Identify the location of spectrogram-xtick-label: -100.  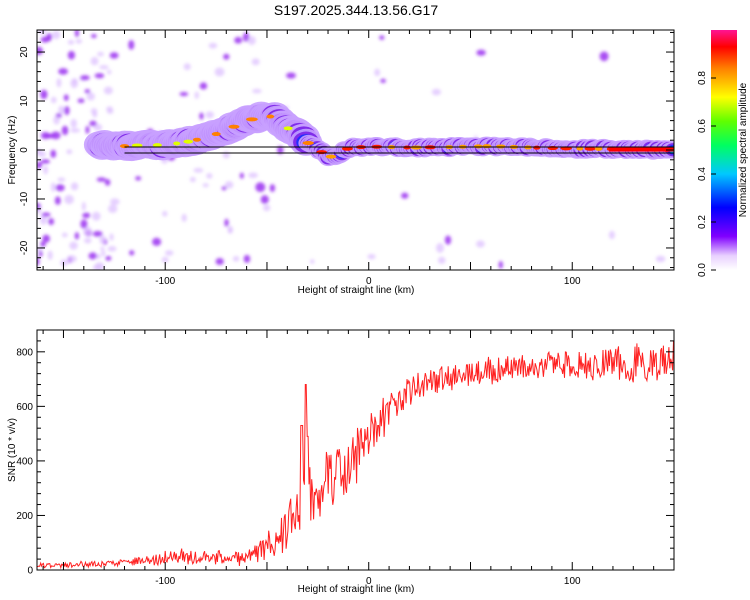
(165, 281).